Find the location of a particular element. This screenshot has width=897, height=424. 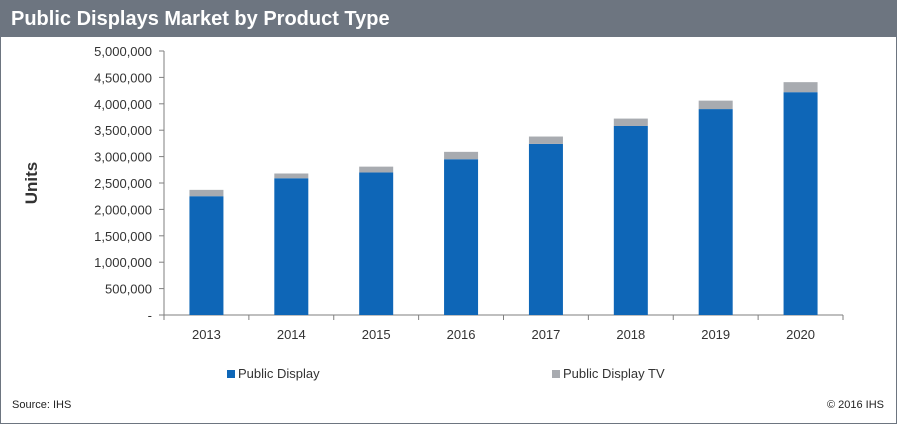

source-note: Source: IHS is located at coordinates (42, 405).